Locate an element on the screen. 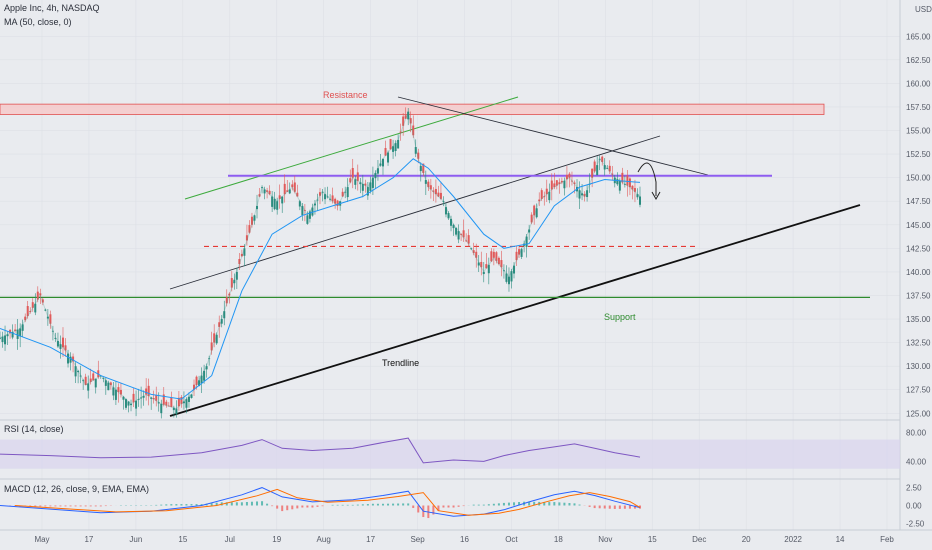 Image resolution: width=932 pixels, height=550 pixels. rsi-tick: 40.00 is located at coordinates (916, 461).